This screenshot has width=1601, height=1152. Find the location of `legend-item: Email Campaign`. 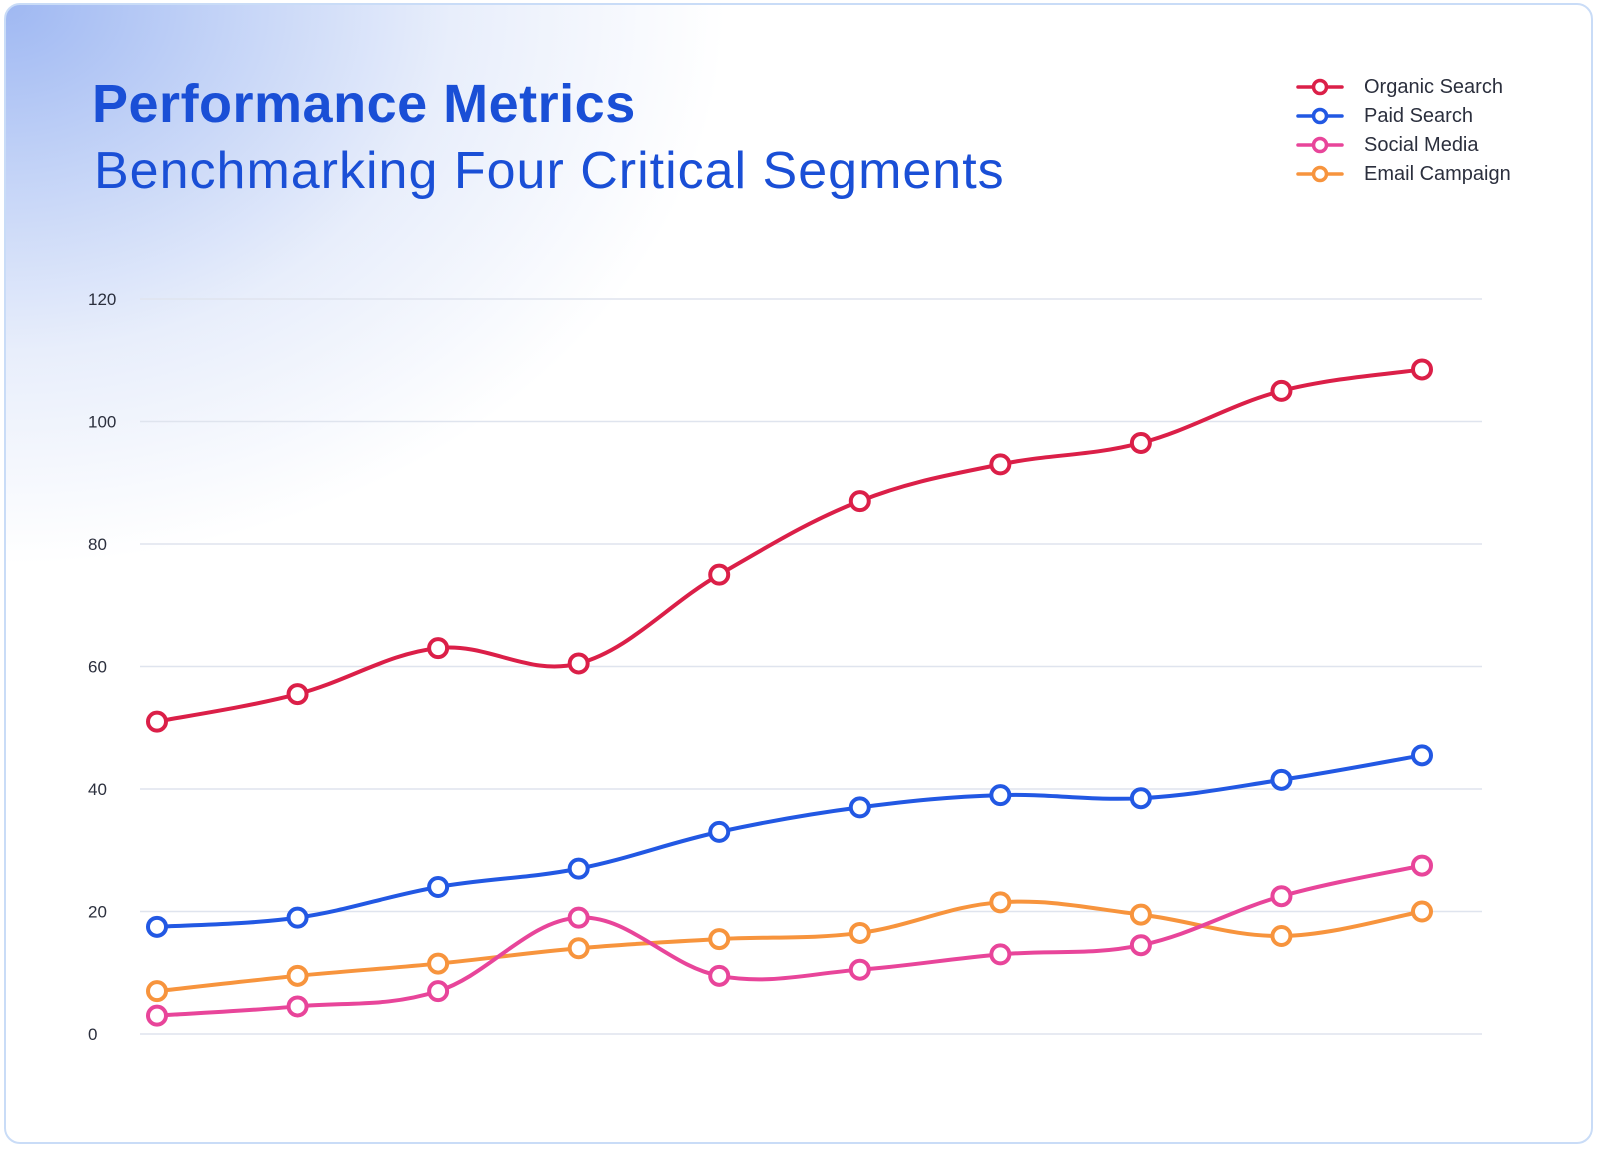

legend-item: Email Campaign is located at coordinates (1439, 174).